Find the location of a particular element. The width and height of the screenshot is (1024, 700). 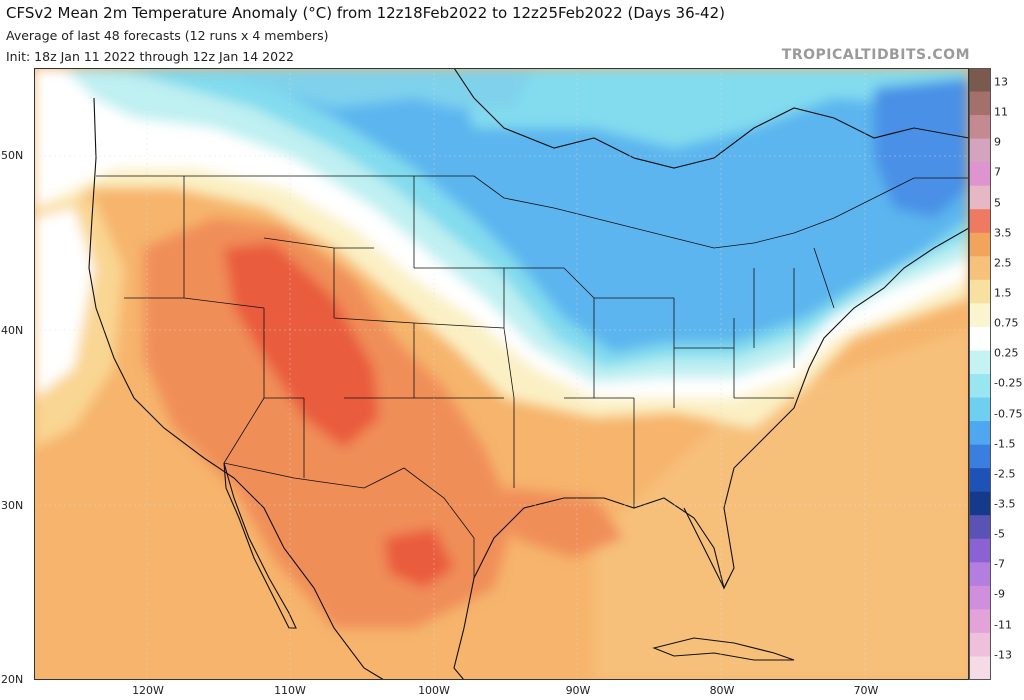

field-very-cold is located at coordinates (921, 148).